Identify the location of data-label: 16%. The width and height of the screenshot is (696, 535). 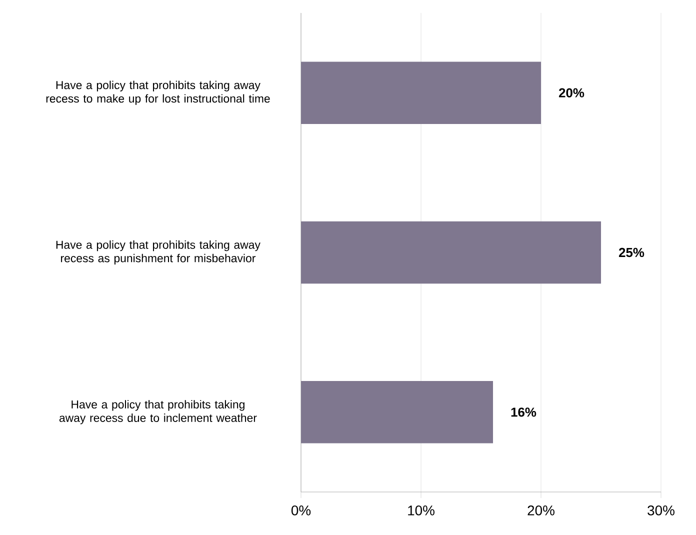
(523, 412).